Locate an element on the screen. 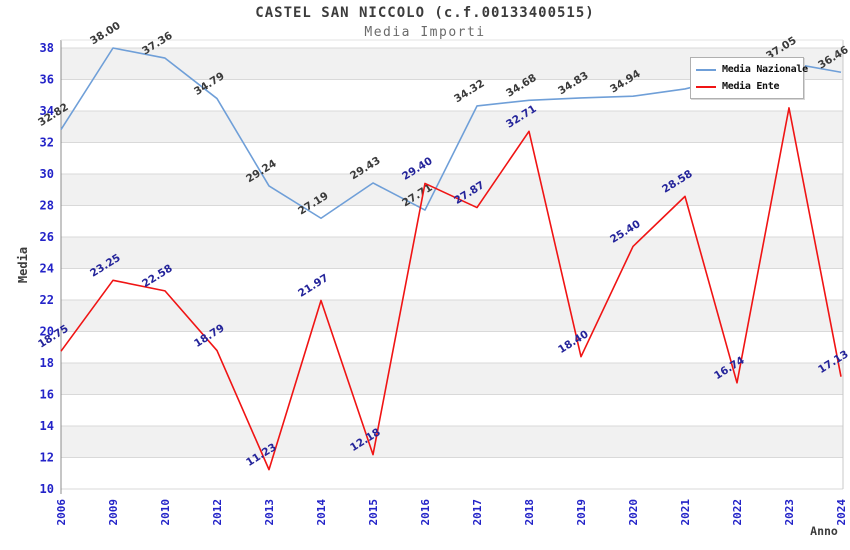 This screenshot has height=550, width=850. x-tick-label-2012: 2012 is located at coordinates (217, 512).